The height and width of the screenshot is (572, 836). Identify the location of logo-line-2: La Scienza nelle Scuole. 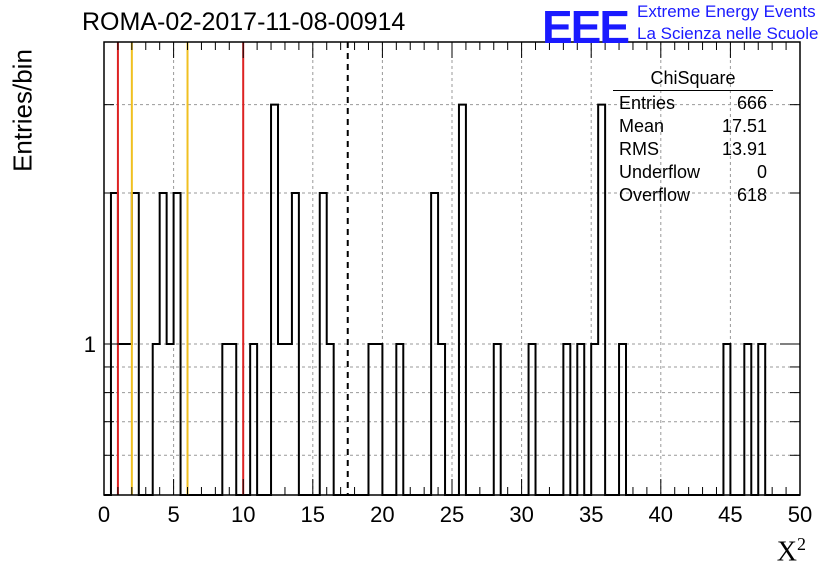
(728, 33).